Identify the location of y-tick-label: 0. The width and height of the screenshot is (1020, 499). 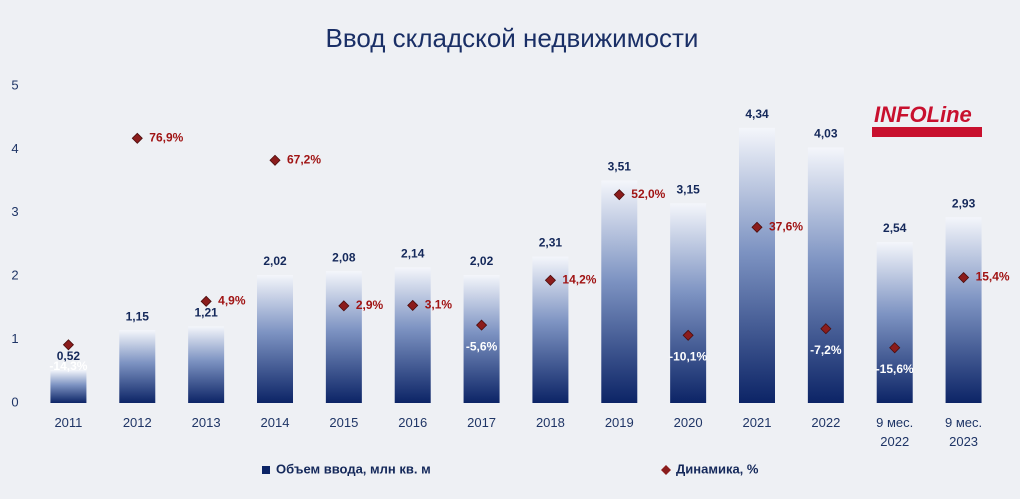
(14, 401).